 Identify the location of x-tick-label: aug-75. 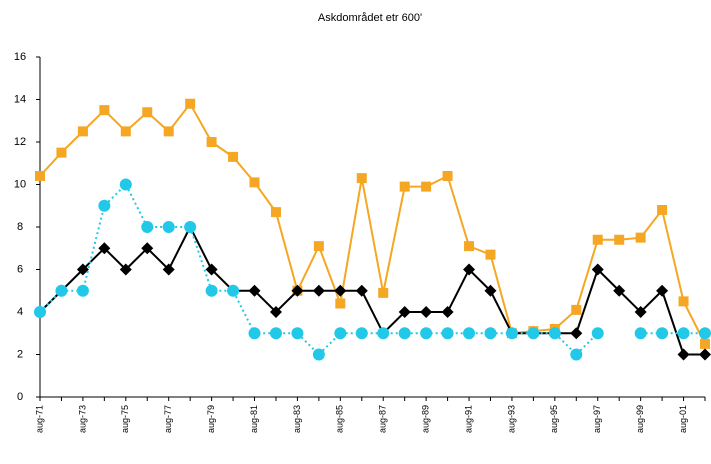
(125, 419).